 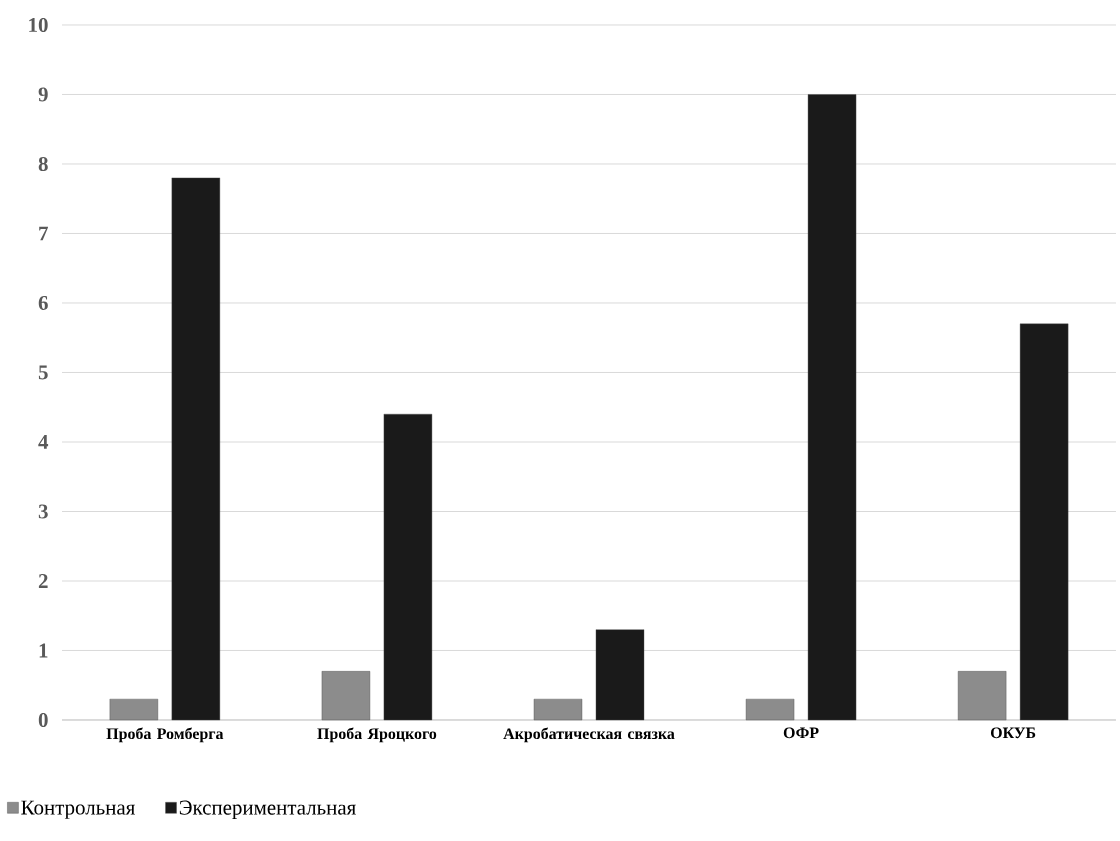 I want to click on legend-label: Экспериментальная, so click(x=267, y=809).